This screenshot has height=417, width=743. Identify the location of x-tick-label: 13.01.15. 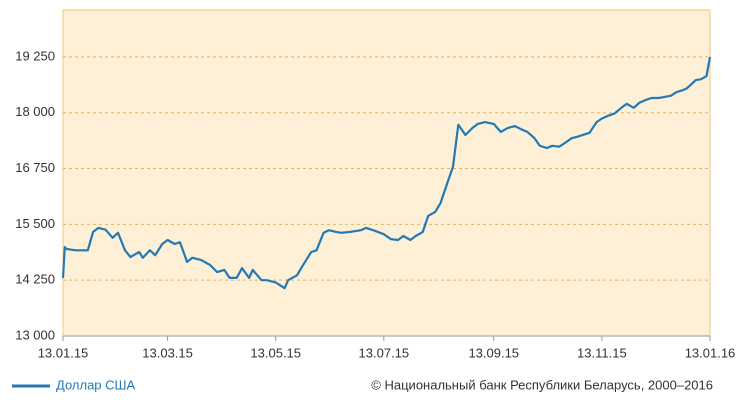
(63, 352).